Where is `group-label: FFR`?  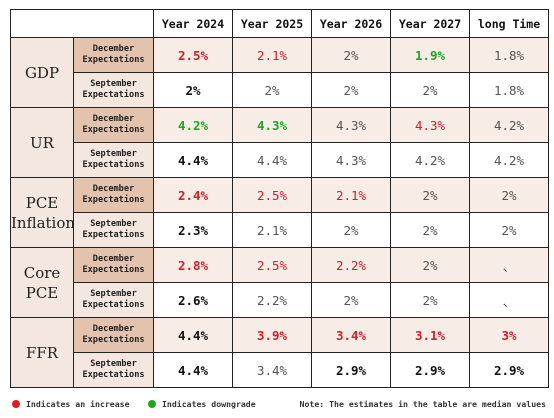 group-label: FFR is located at coordinates (42, 352).